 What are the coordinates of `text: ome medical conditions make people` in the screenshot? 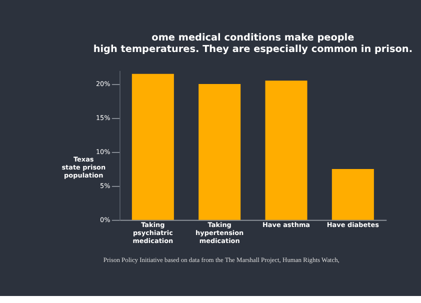 It's located at (253, 38).